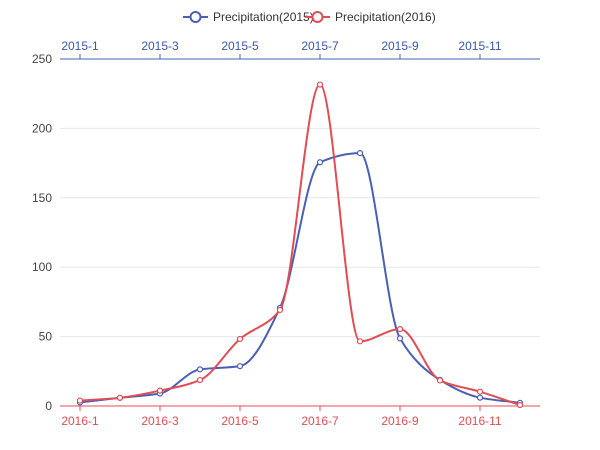 This screenshot has height=450, width=600. I want to click on bottom-x-tick-label: 2016-7, so click(320, 421).